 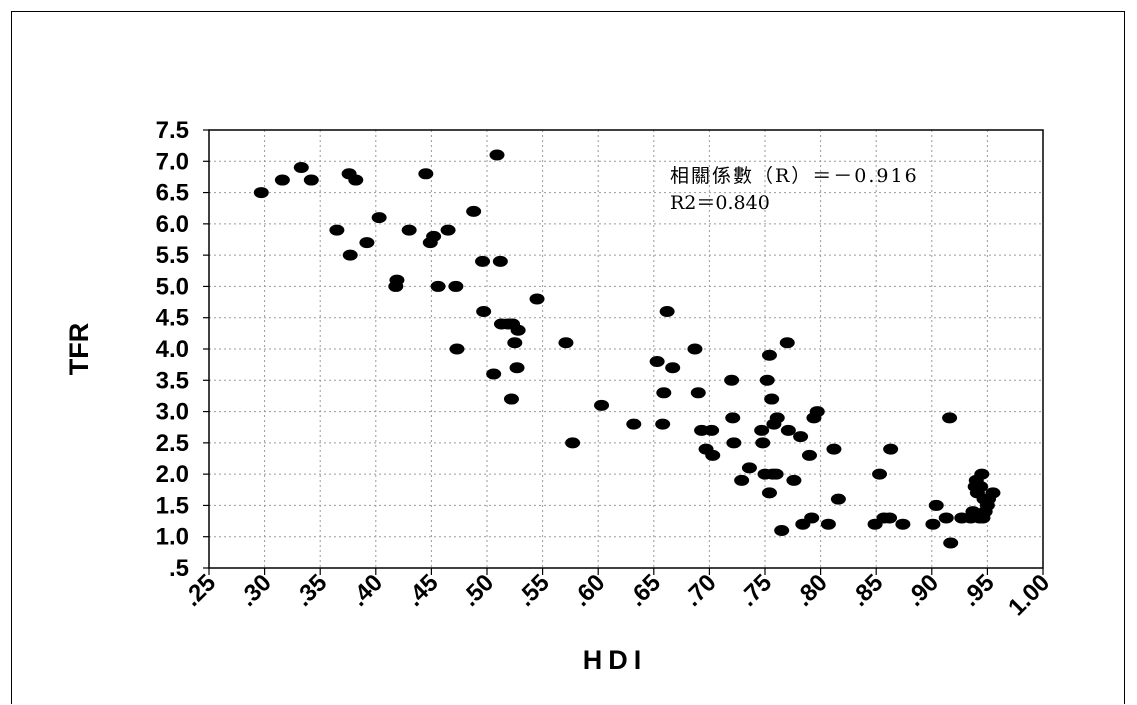 What do you see at coordinates (172, 286) in the screenshot?
I see `y-tick-label: 5.0` at bounding box center [172, 286].